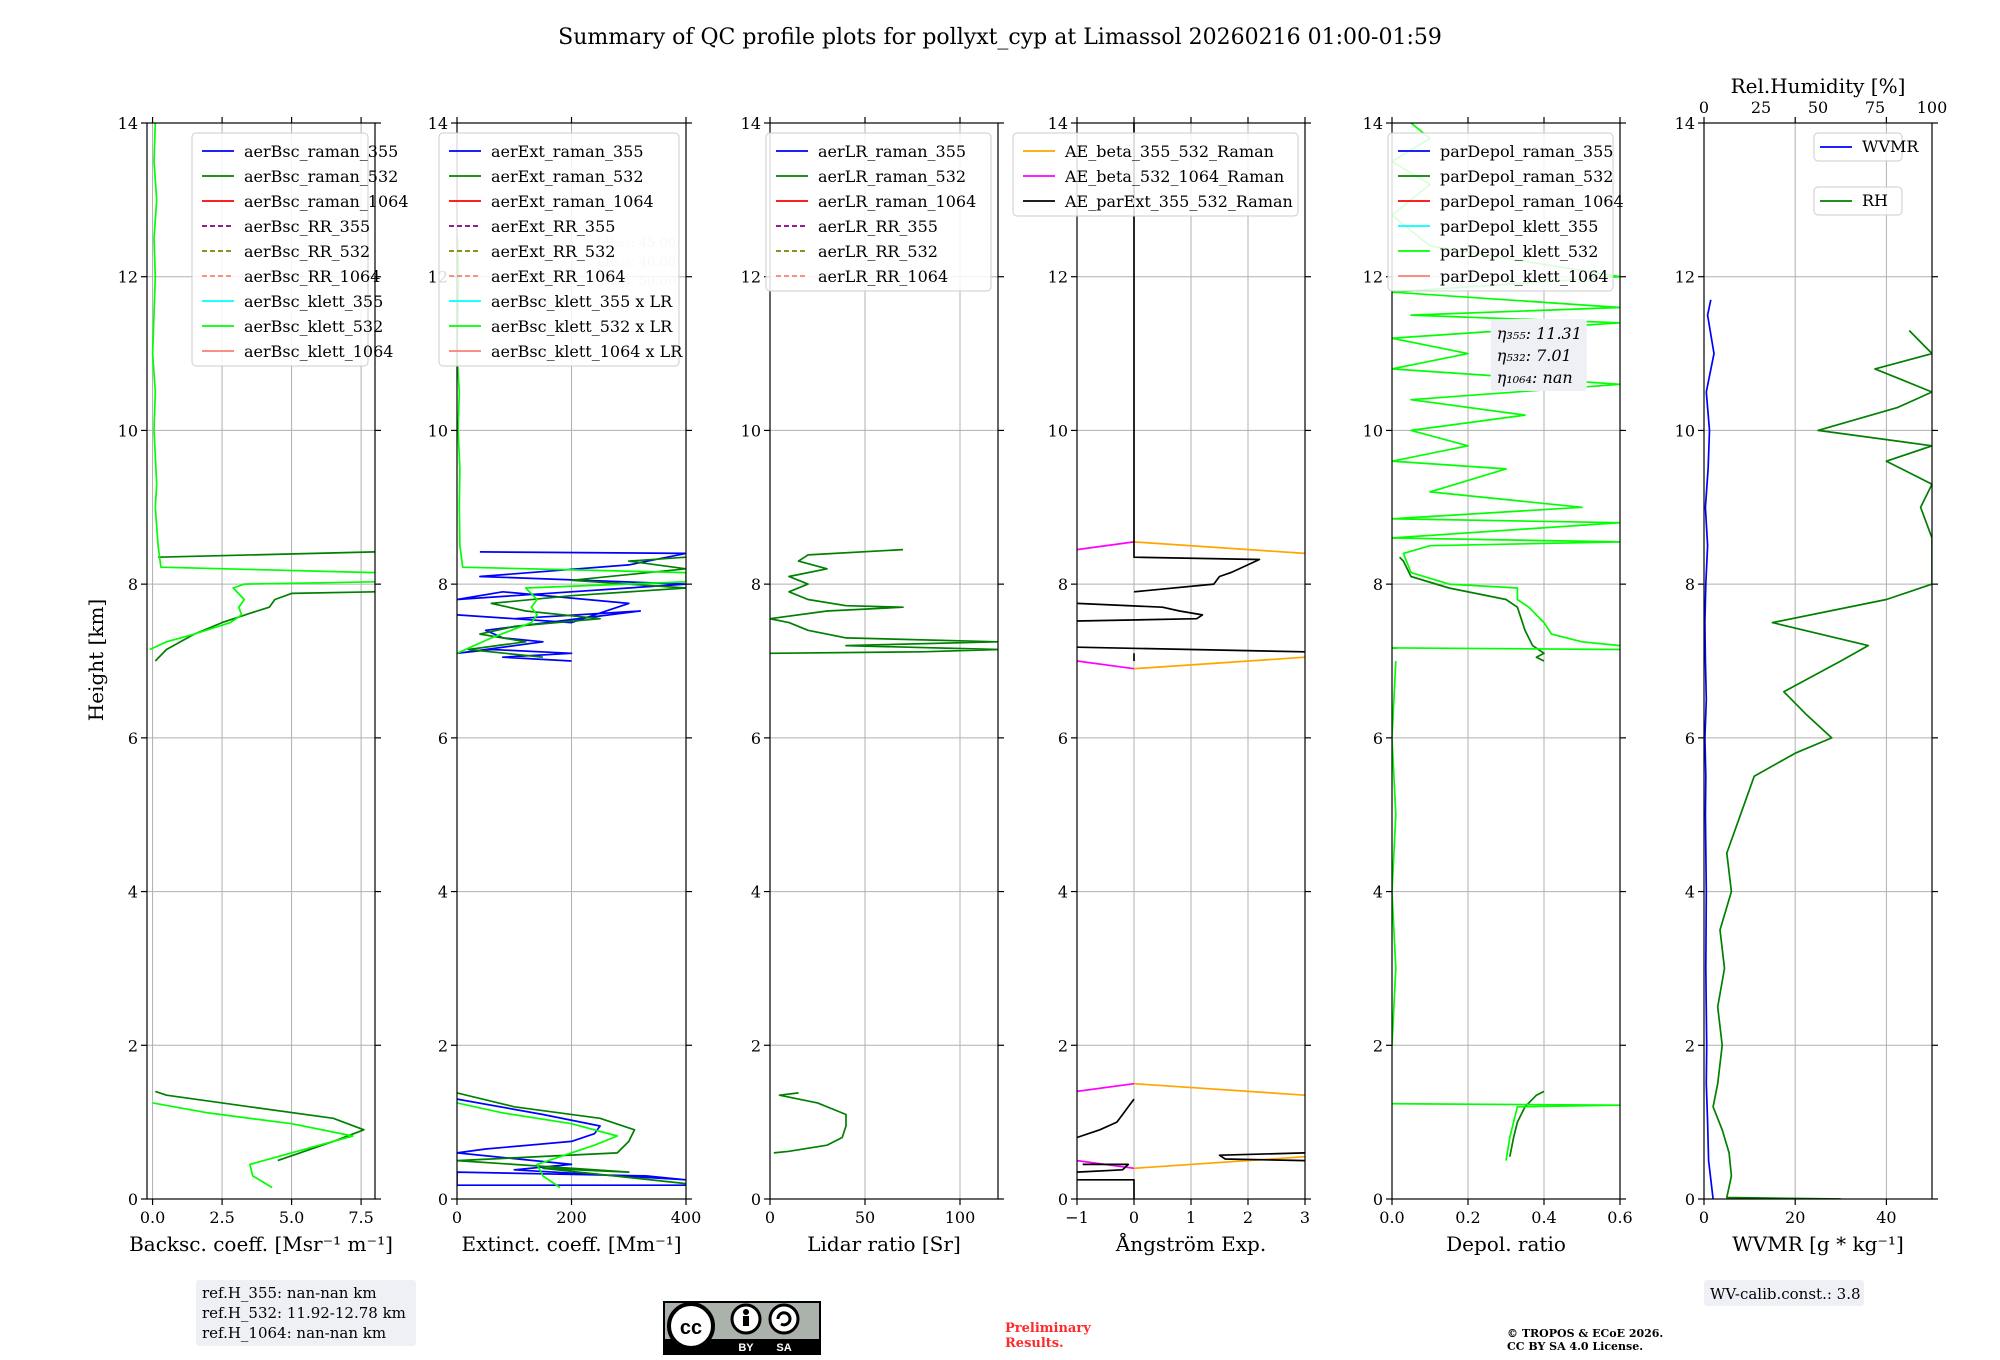  I want to click on cc-icon, so click(691, 1326).